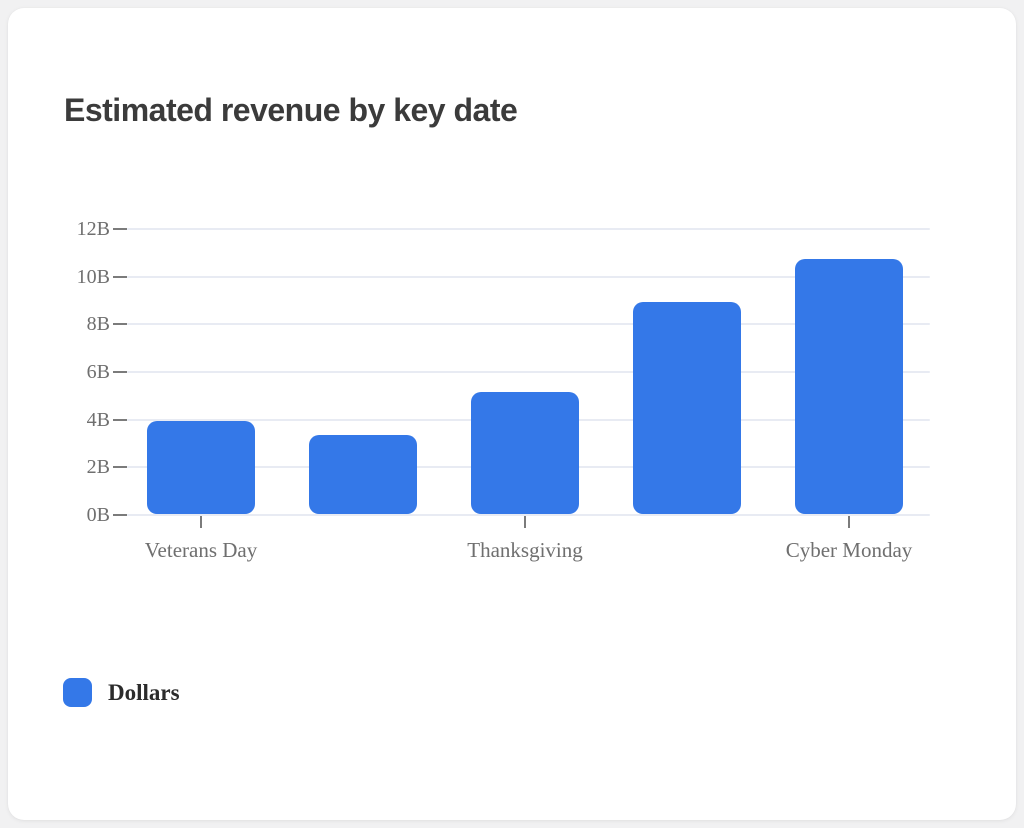 The image size is (1024, 828). Describe the element at coordinates (849, 522) in the screenshot. I see `x-axis-tick-cyber-monday` at that location.